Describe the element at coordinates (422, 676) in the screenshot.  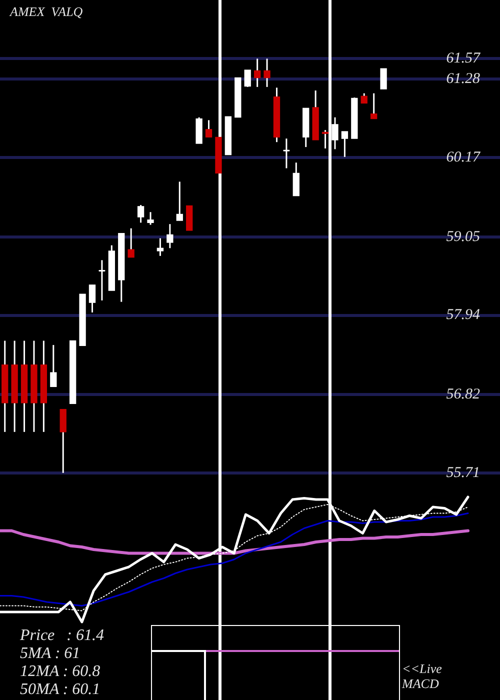
I see `text: <<Live MACD` at that location.